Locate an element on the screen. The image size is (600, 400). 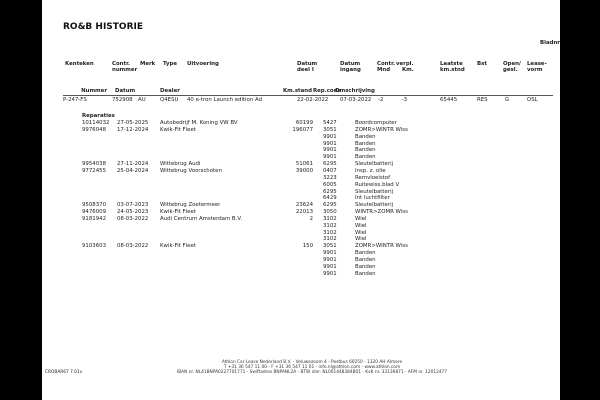
repair-number: 9476009 is located at coordinates (94, 212).